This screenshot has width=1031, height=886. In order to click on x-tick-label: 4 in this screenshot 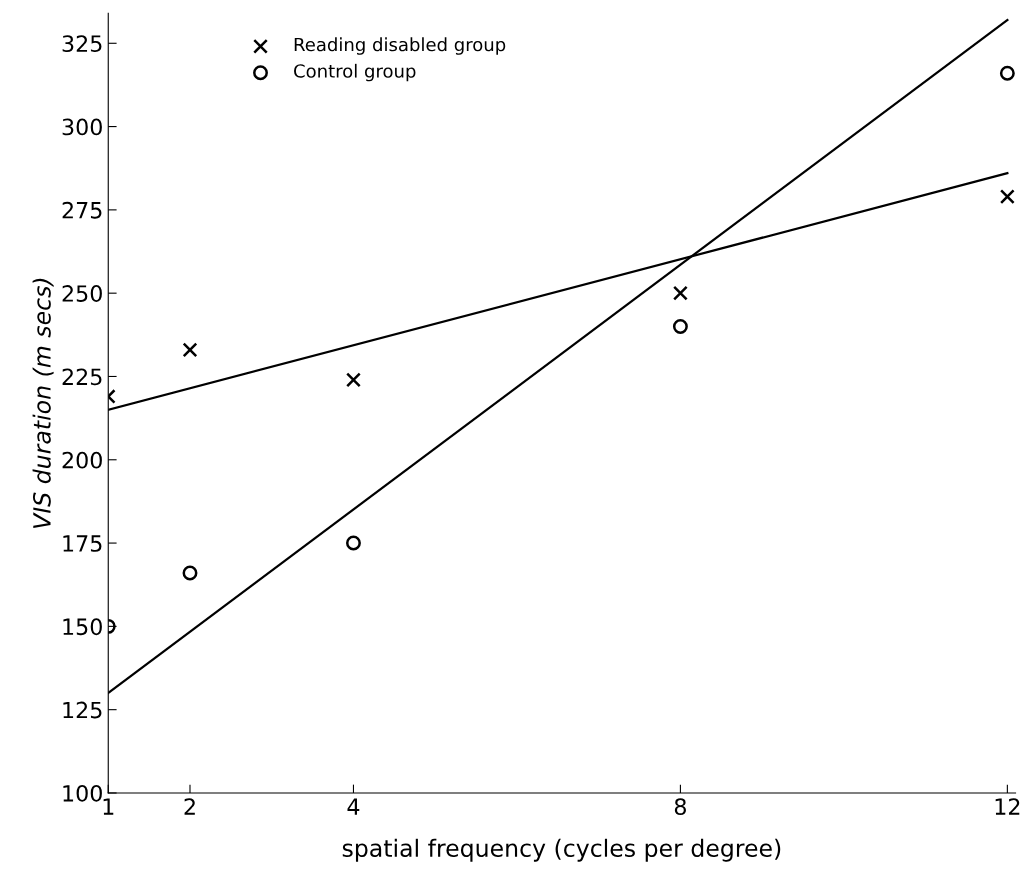, I will do `click(353, 806)`.